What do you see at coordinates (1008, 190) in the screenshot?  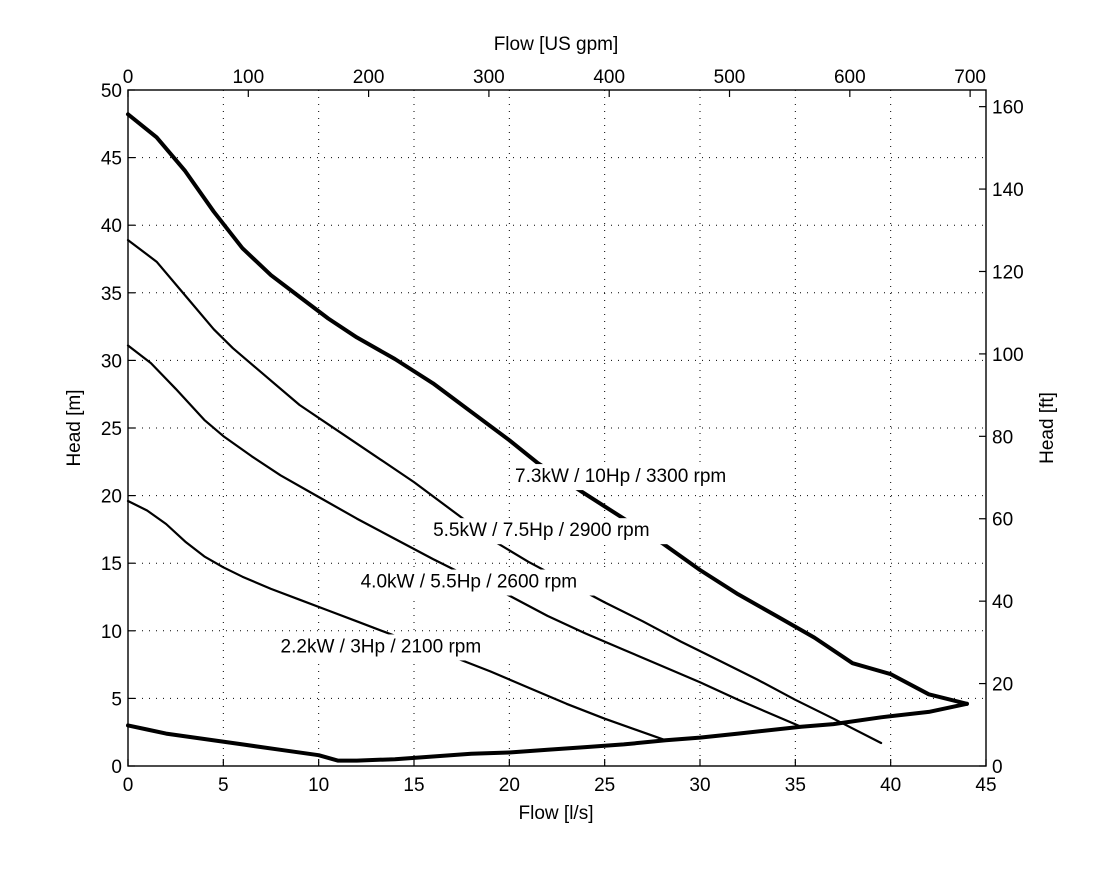 I see `y-right-tick-label-140: 140` at bounding box center [1008, 190].